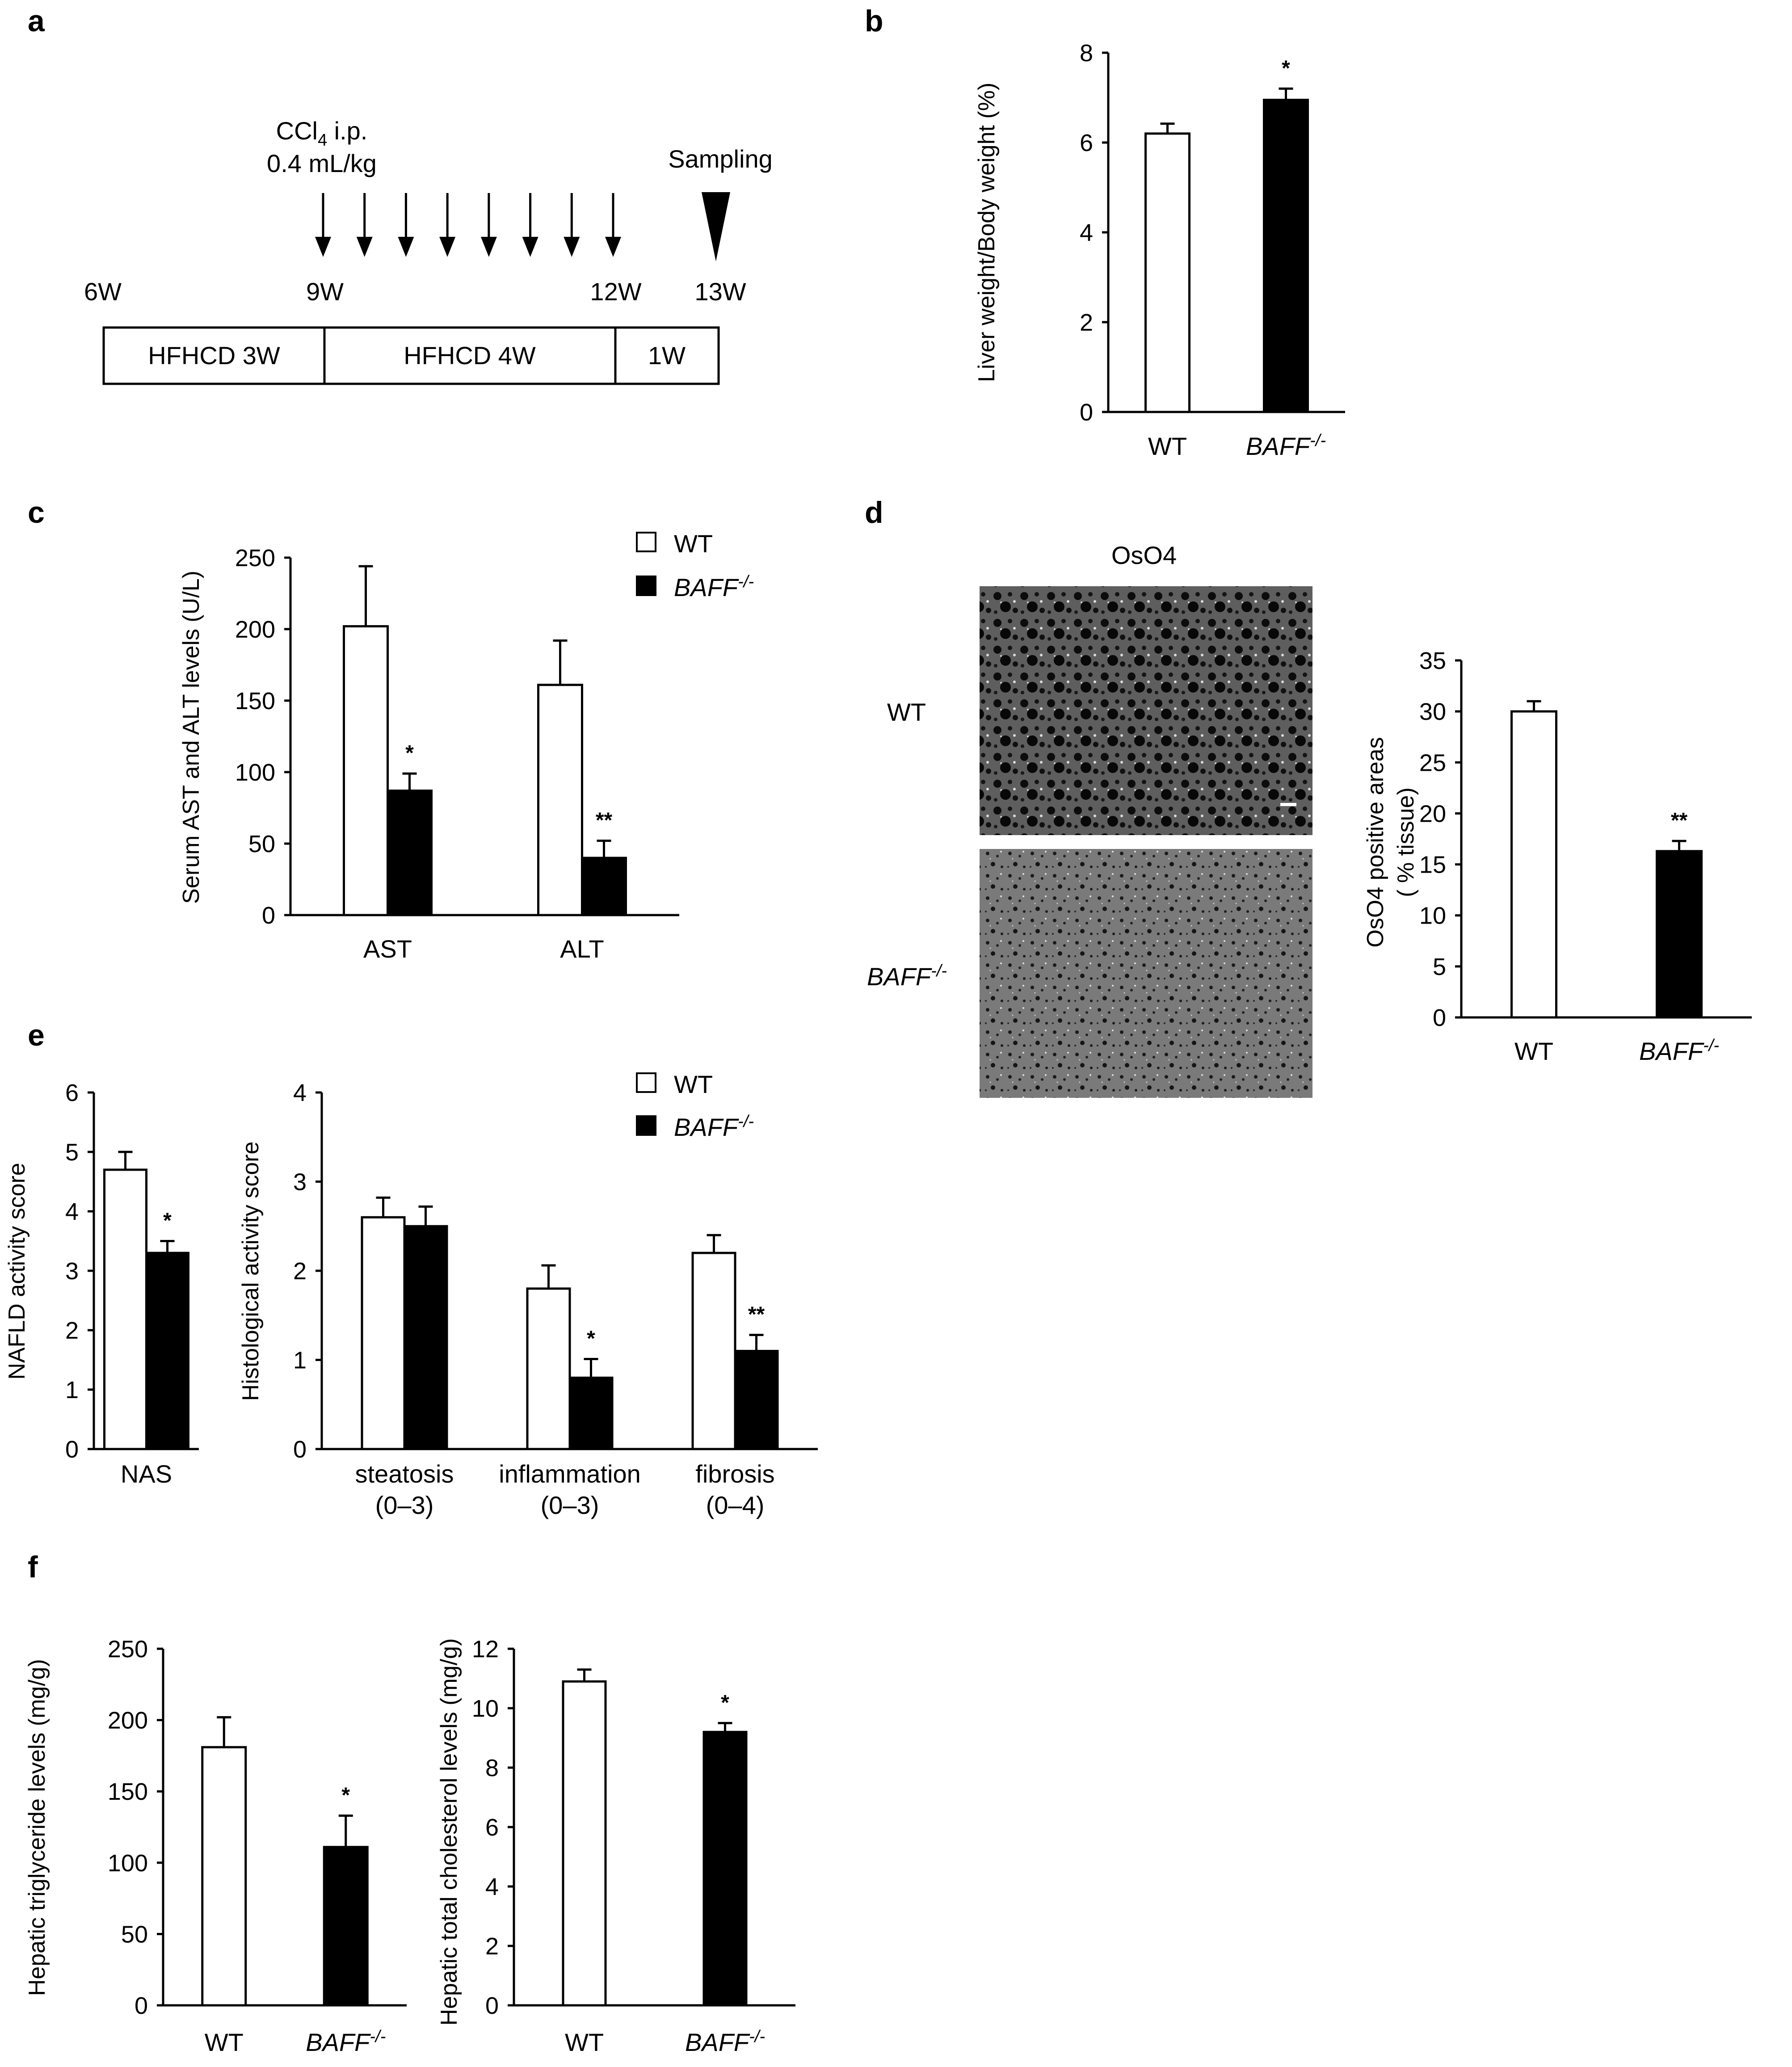 Image resolution: width=1792 pixels, height=2067 pixels. Describe the element at coordinates (987, 232) in the screenshot. I see `y-axis-label: Liver weight/Body weight (%)` at that location.